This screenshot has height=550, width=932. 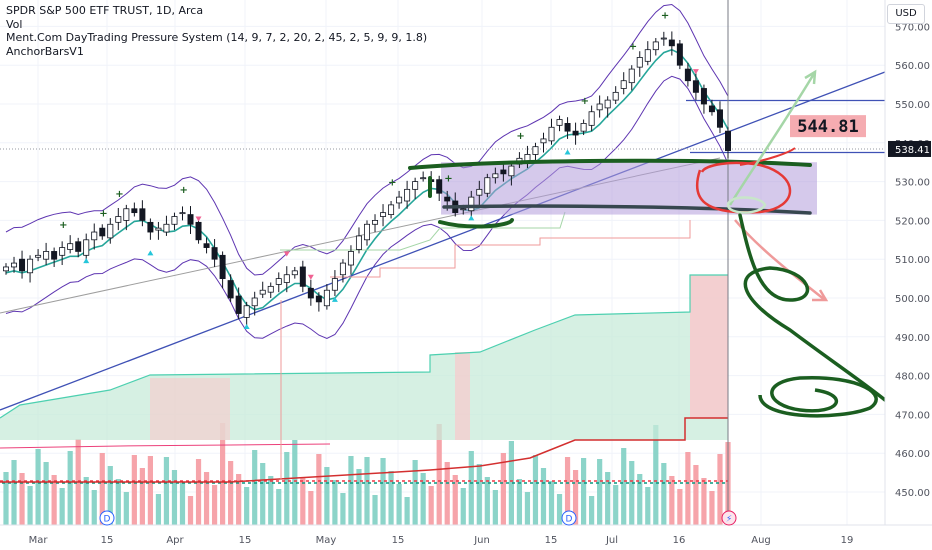 What do you see at coordinates (14, 24) in the screenshot?
I see `volume-legend: Vol` at bounding box center [14, 24].